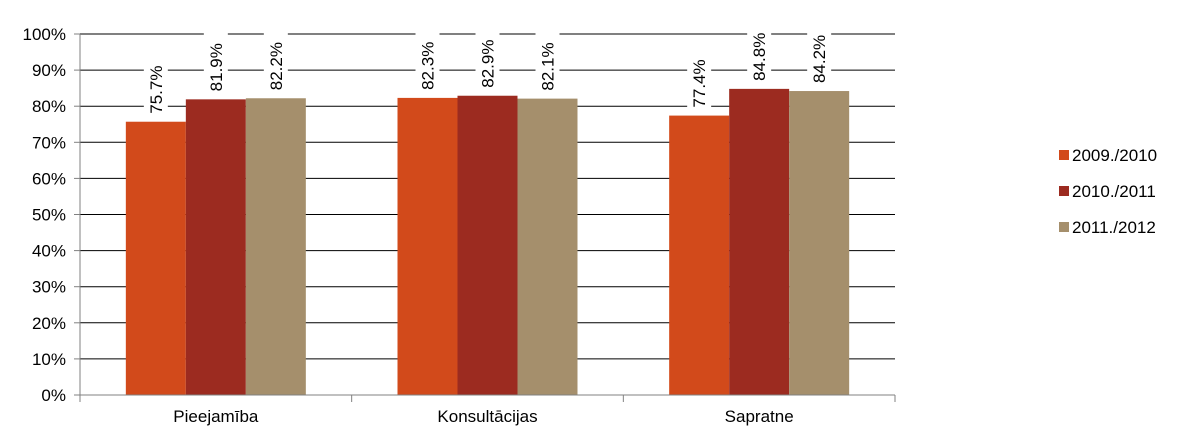  Describe the element at coordinates (49, 142) in the screenshot. I see `y-tick-label: 70%` at that location.